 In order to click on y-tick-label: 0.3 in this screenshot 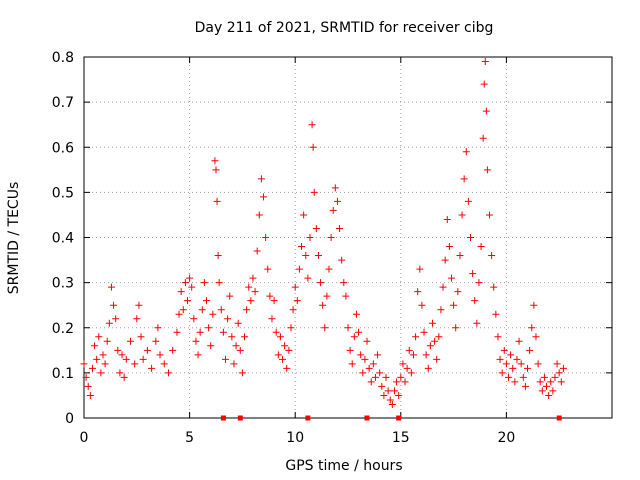, I will do `click(63, 284)`.